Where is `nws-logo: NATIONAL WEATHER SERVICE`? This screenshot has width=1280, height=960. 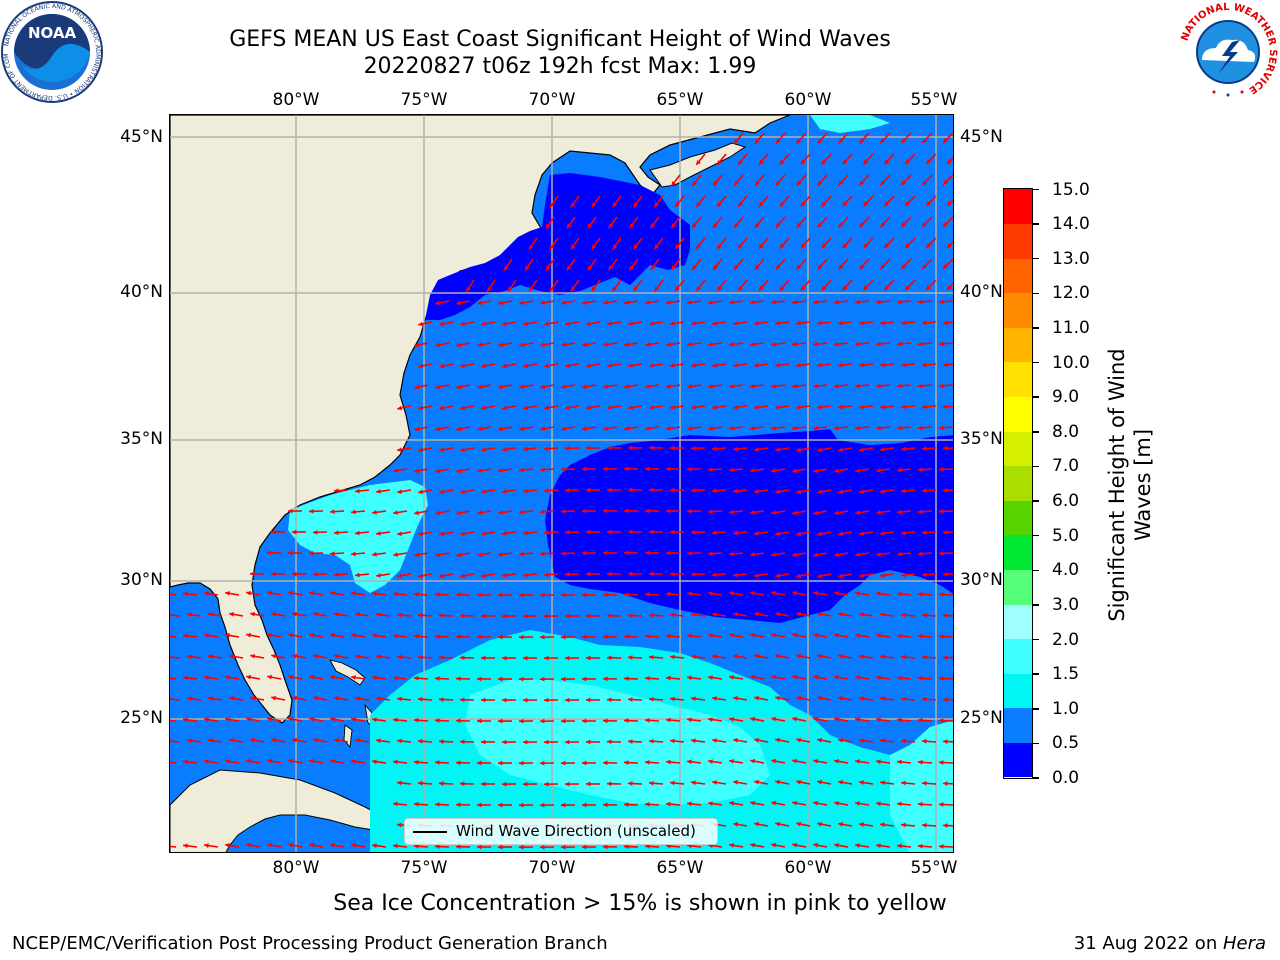 nws-logo: NATIONAL WEATHER SERVICE is located at coordinates (1228, 52).